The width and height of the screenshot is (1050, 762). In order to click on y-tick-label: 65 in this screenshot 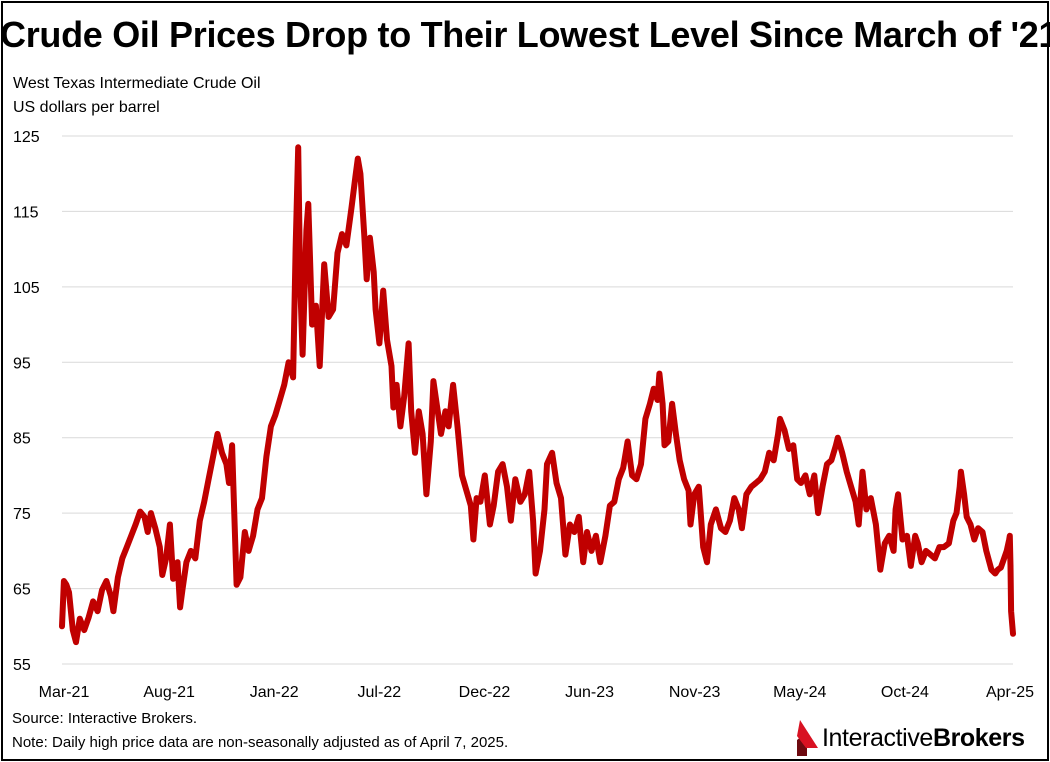, I will do `click(22, 590)`.